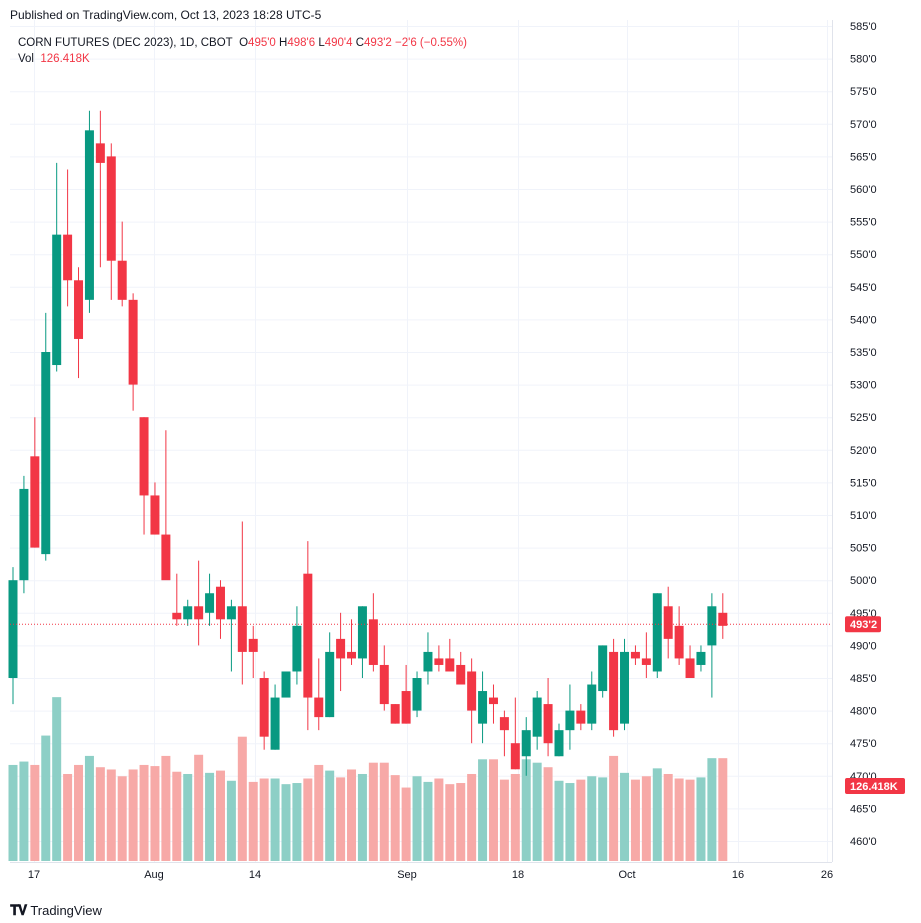 The height and width of the screenshot is (923, 921). What do you see at coordinates (626, 875) in the screenshot?
I see `x-tick-label: Oct` at bounding box center [626, 875].